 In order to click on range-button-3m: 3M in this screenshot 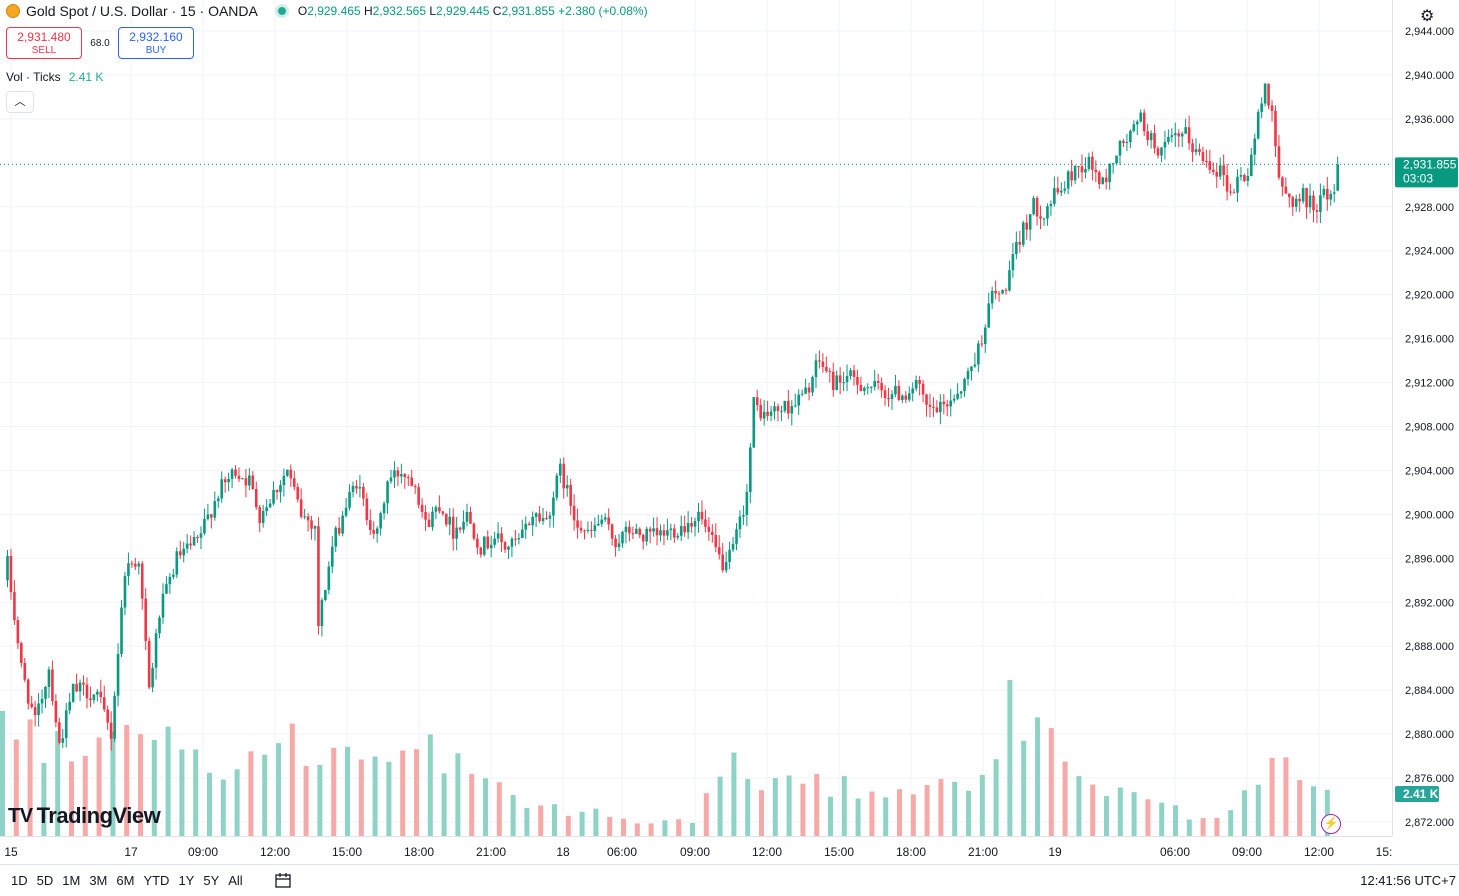, I will do `click(98, 880)`.